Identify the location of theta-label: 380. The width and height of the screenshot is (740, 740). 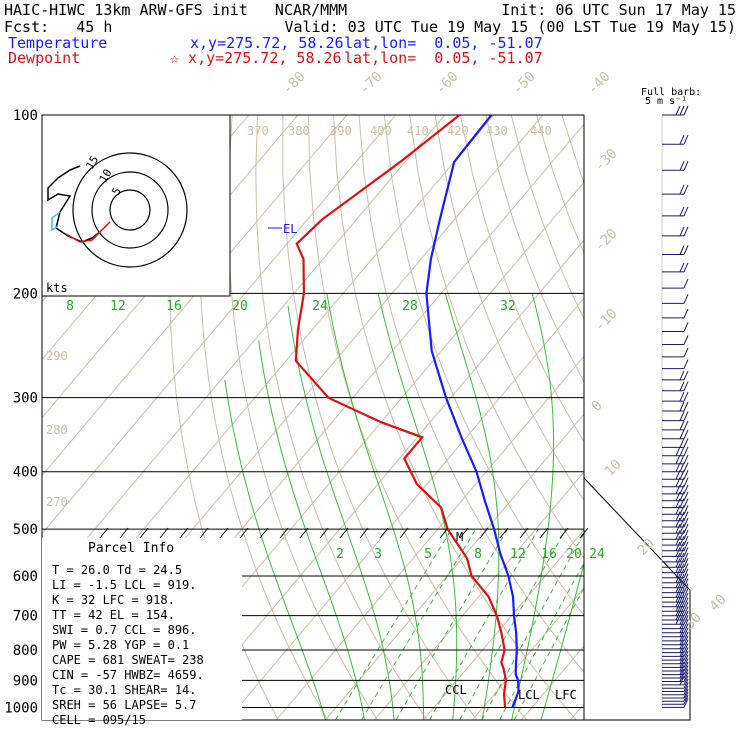
(299, 131).